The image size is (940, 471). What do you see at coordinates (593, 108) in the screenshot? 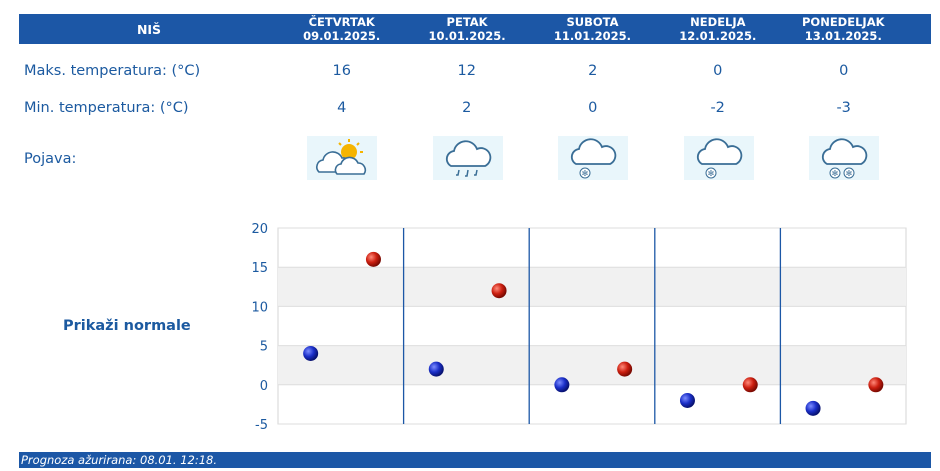
I see `min-temp-value: 0` at bounding box center [593, 108].